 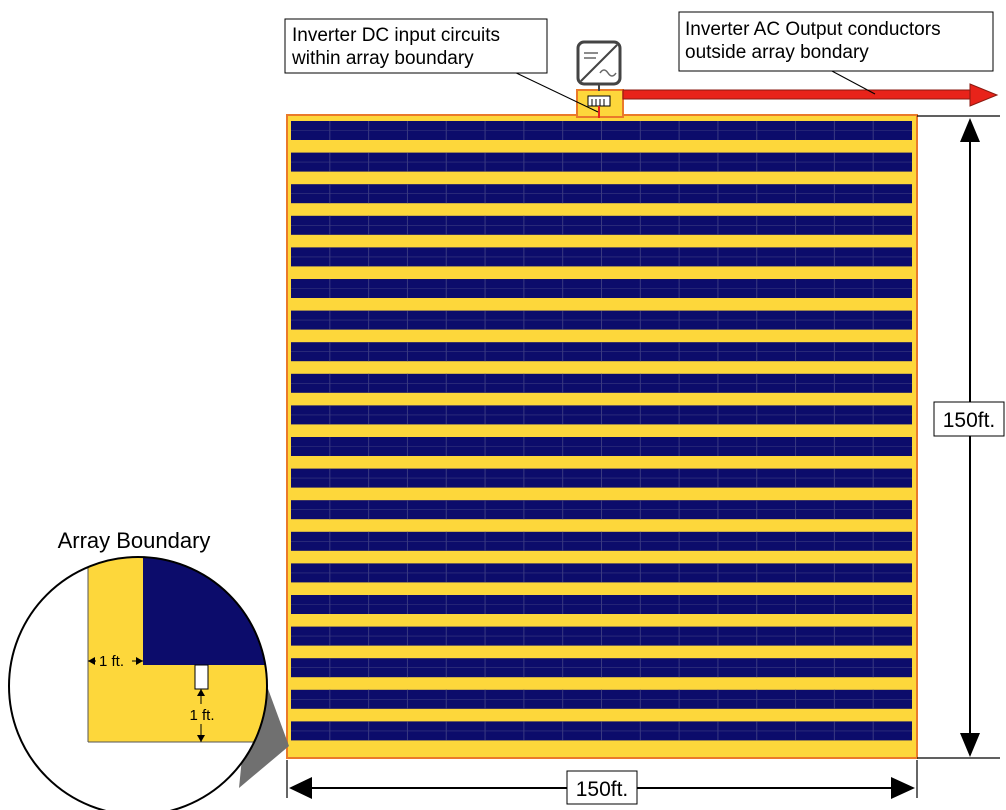 I want to click on combiner-box-icon, so click(x=599, y=106).